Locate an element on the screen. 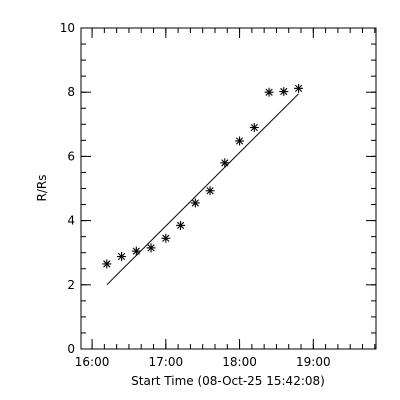 The width and height of the screenshot is (400, 400). x-tick-label: 17:00 is located at coordinates (166, 362).